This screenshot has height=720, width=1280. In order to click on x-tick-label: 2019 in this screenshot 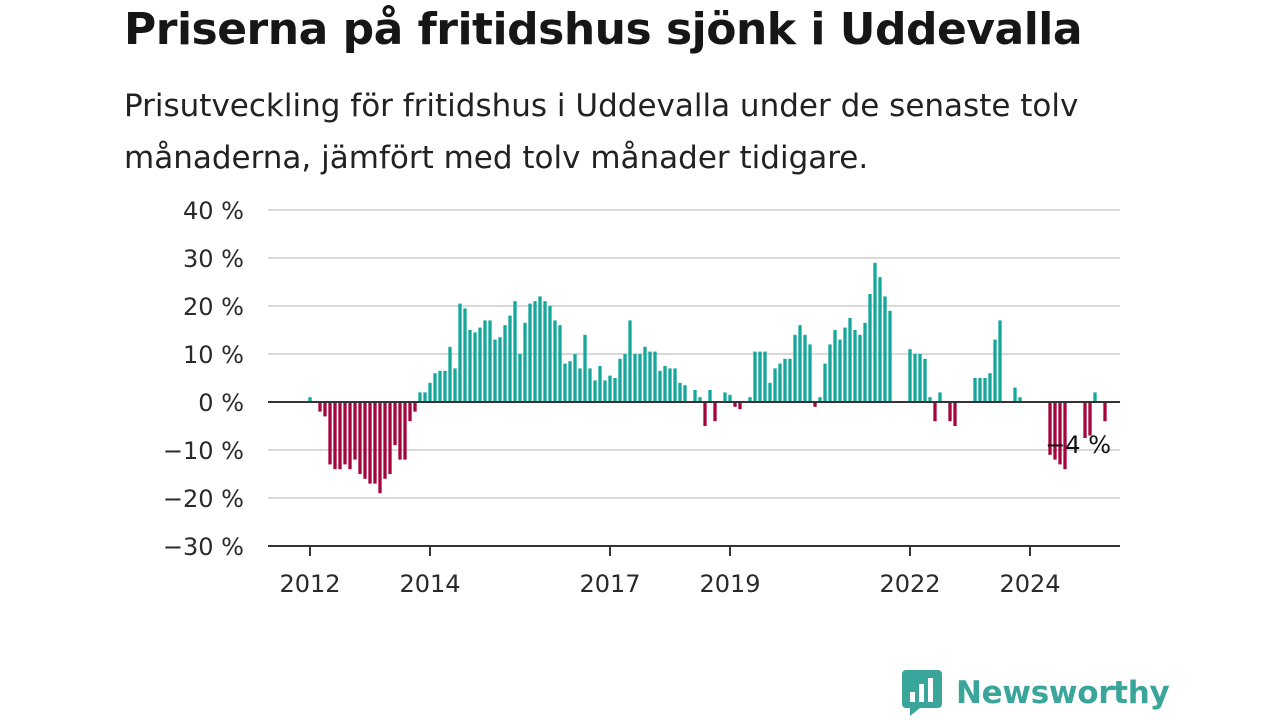, I will do `click(729, 584)`.